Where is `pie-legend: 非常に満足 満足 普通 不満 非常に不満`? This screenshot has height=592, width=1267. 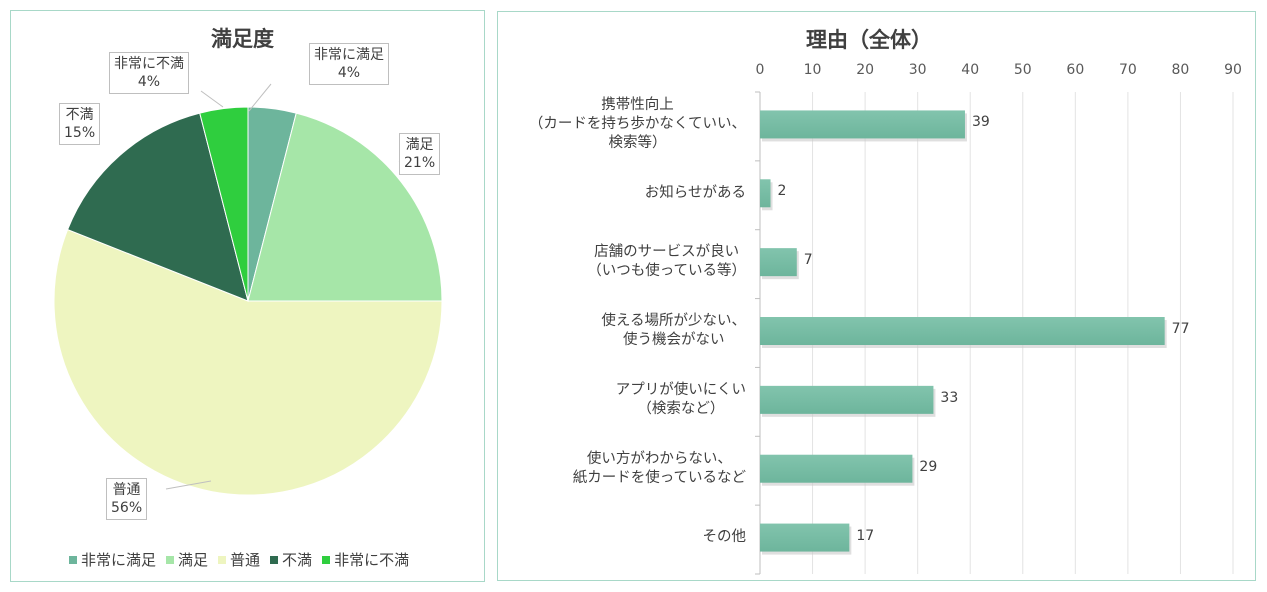 pie-legend: 非常に満足 満足 普通 不満 非常に不満 is located at coordinates (239, 559).